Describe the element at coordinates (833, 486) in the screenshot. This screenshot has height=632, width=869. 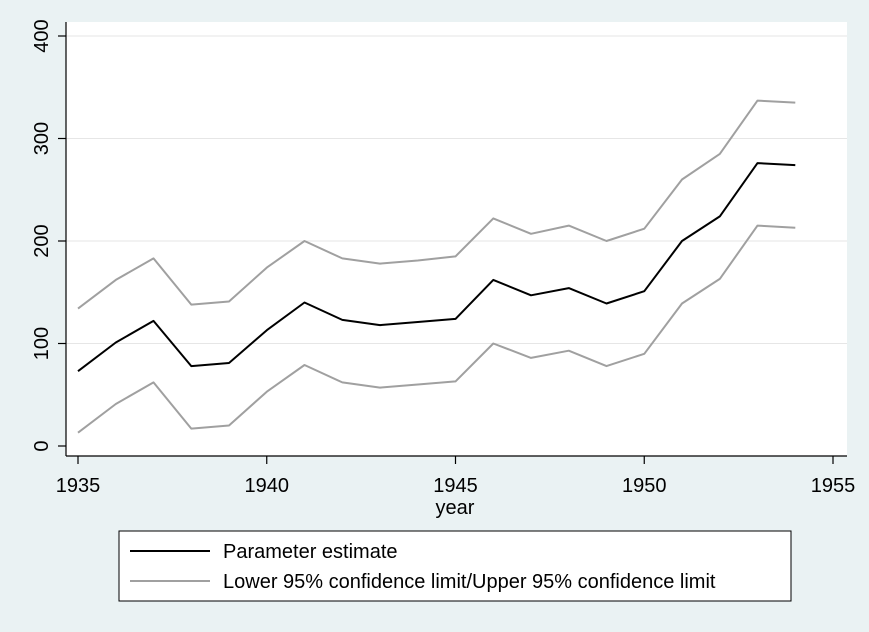
I see `x-tick-label-1955: 1955` at that location.